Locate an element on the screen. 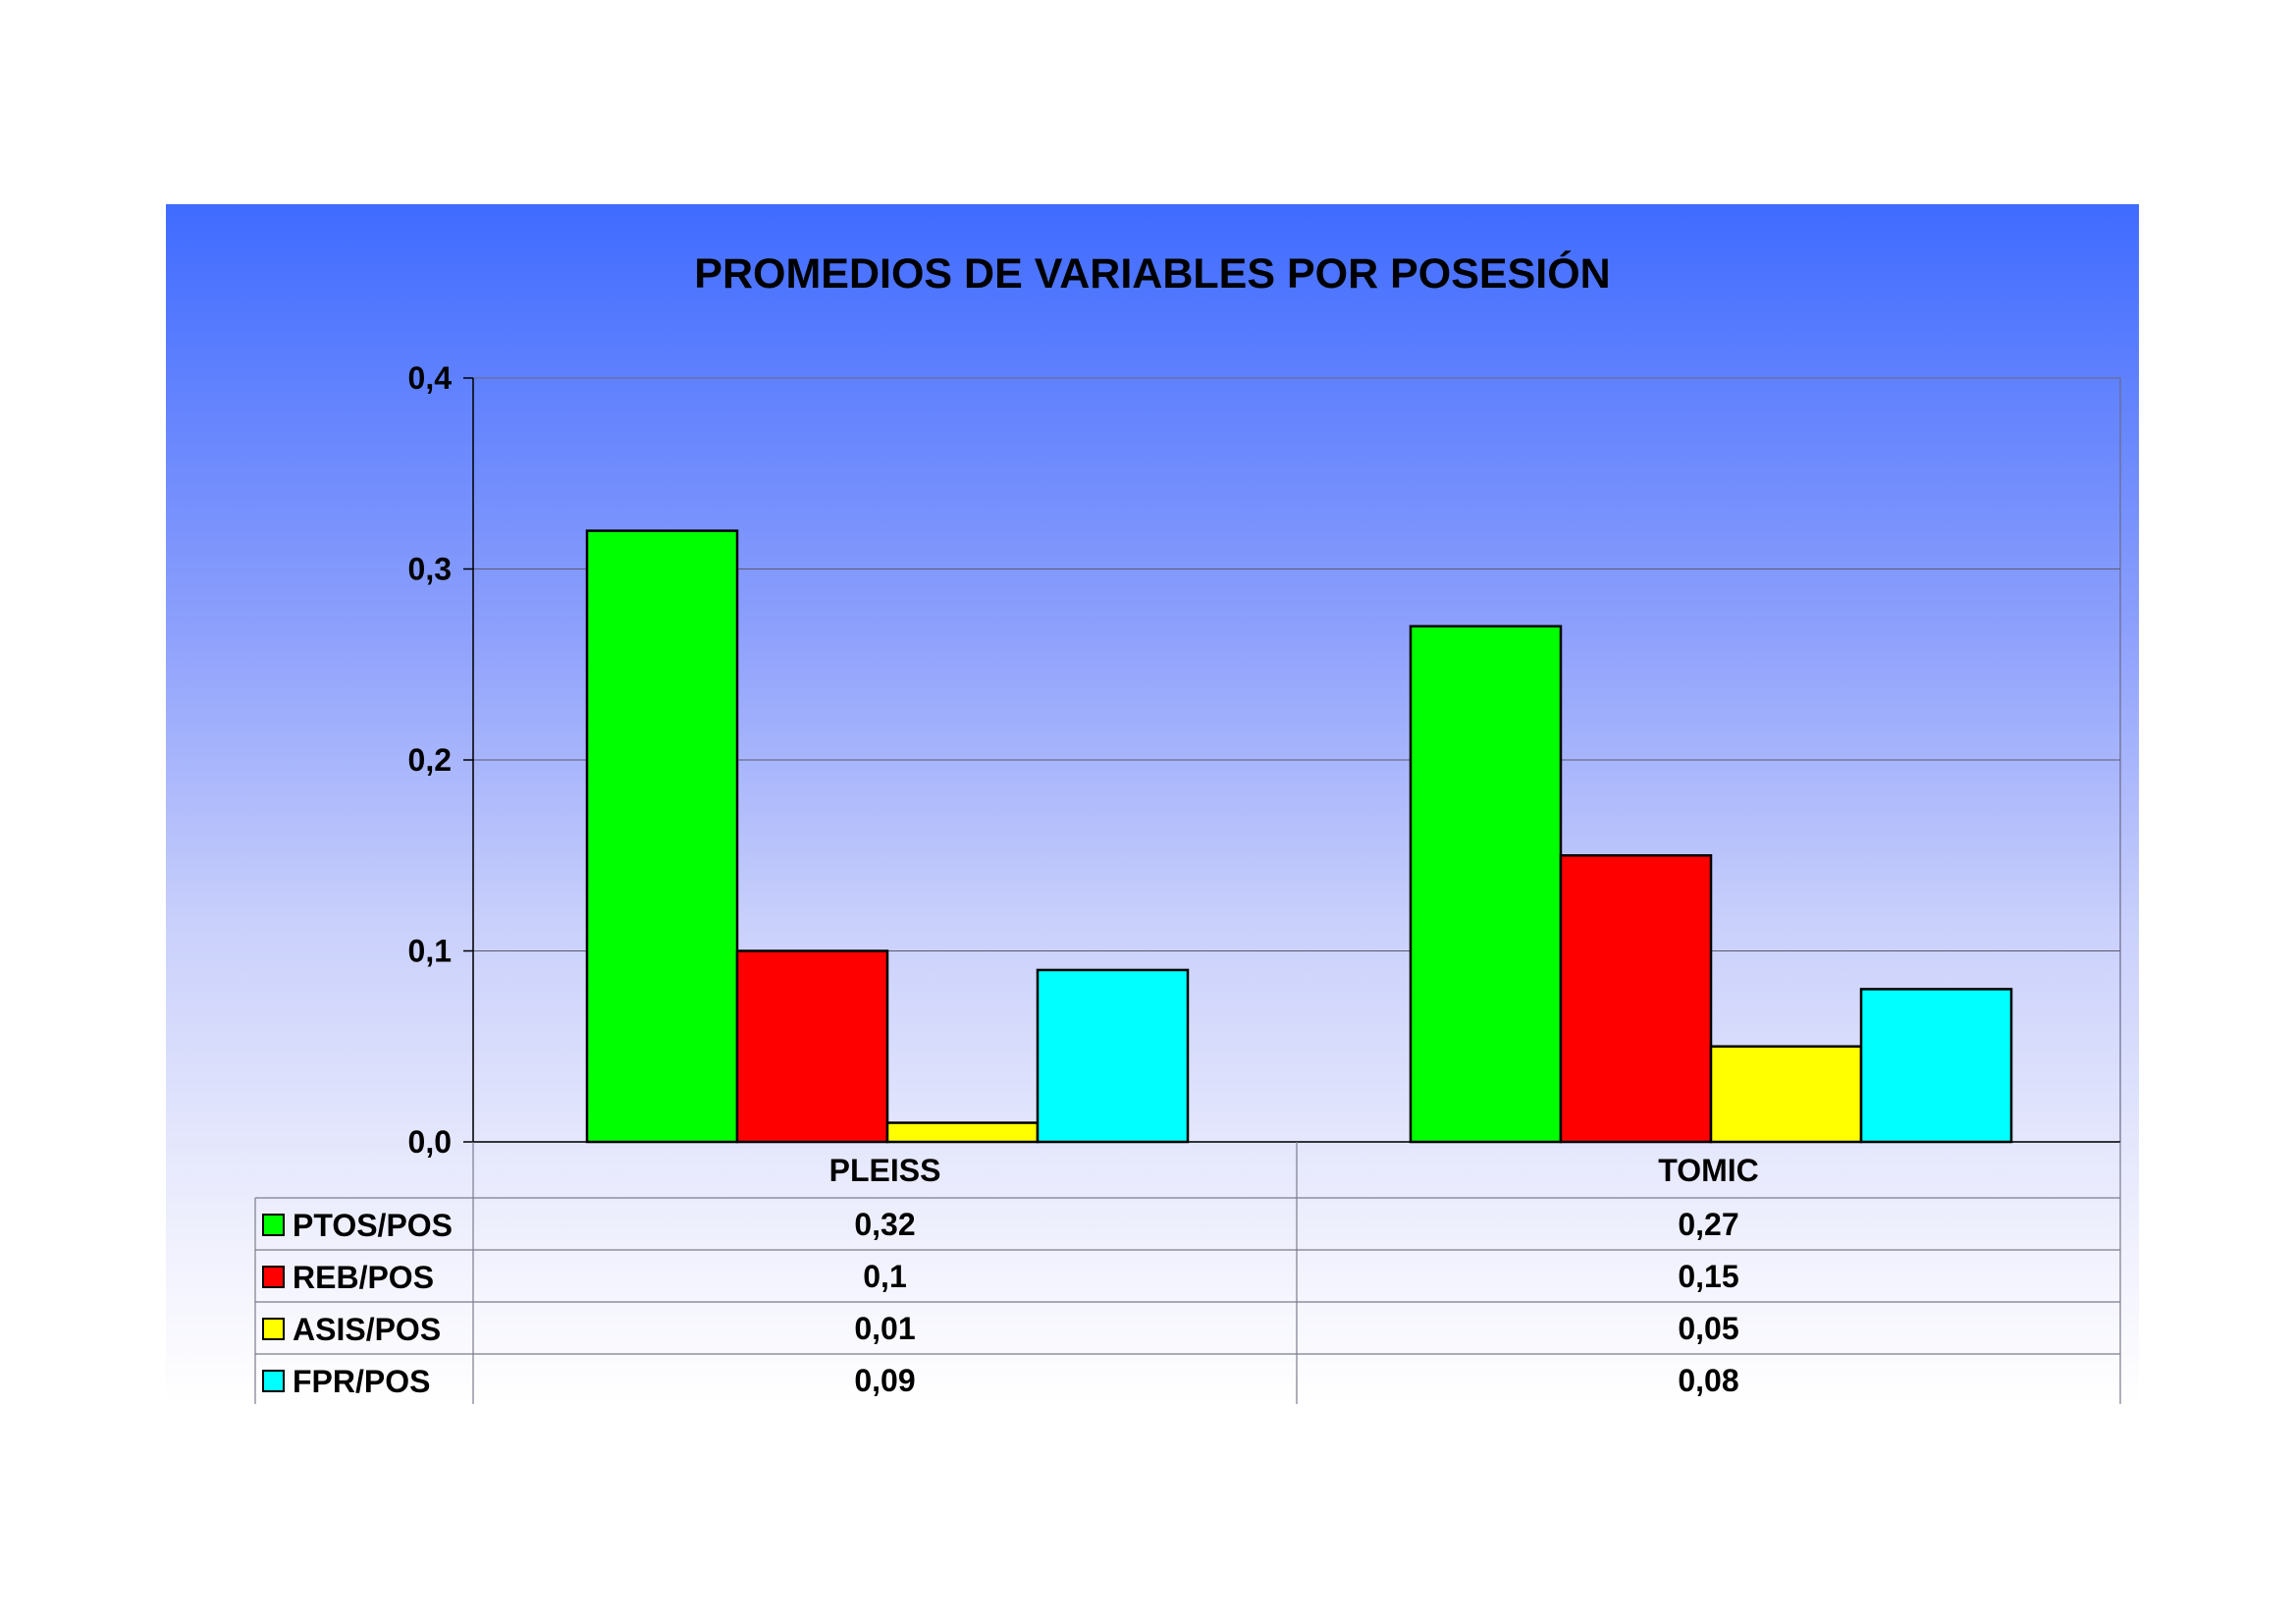 Image resolution: width=2296 pixels, height=1623 pixels. data-label: 0,09 is located at coordinates (884, 1380).